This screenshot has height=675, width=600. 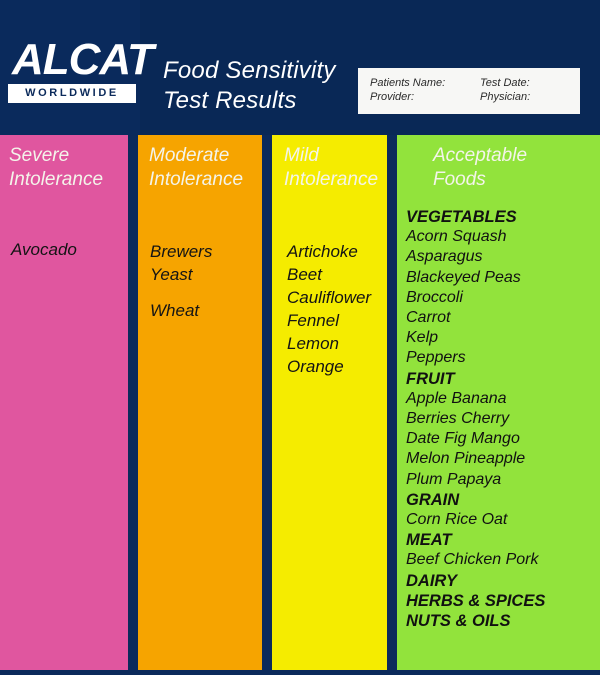 I want to click on list-item: Wheat, so click(x=175, y=310).